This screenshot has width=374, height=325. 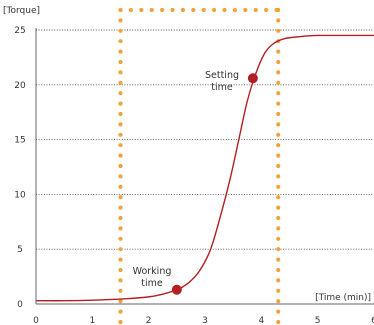 I want to click on y-axis-title: [Torque], so click(x=21, y=11).